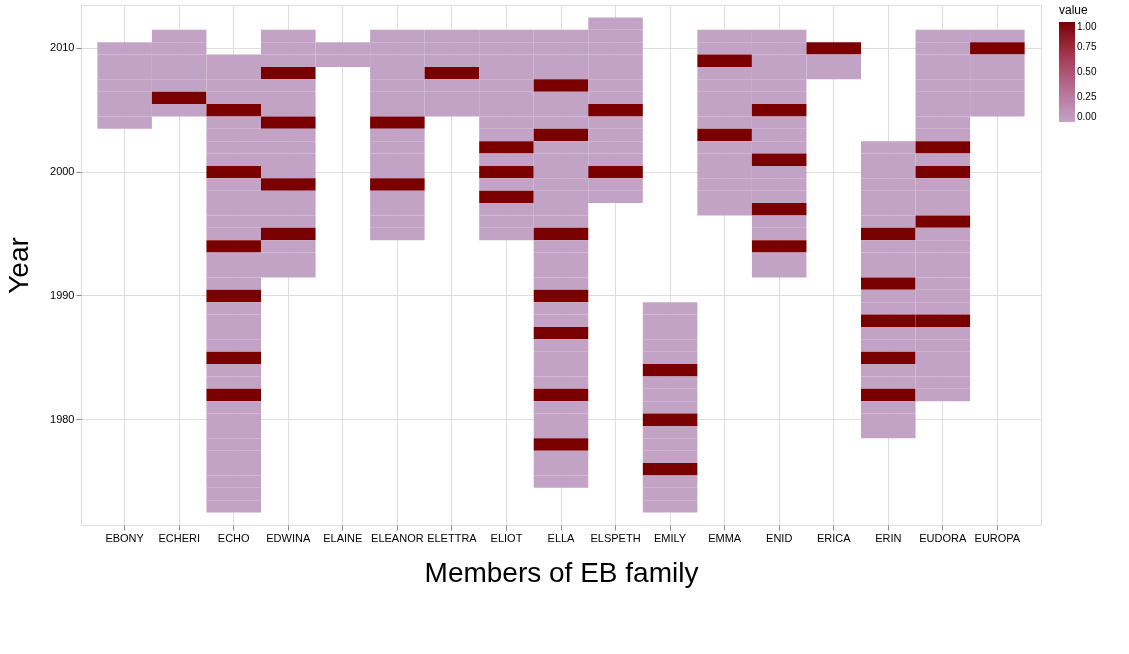 The image size is (1129, 654). I want to click on x-tick-label: EUROPA, so click(997, 537).